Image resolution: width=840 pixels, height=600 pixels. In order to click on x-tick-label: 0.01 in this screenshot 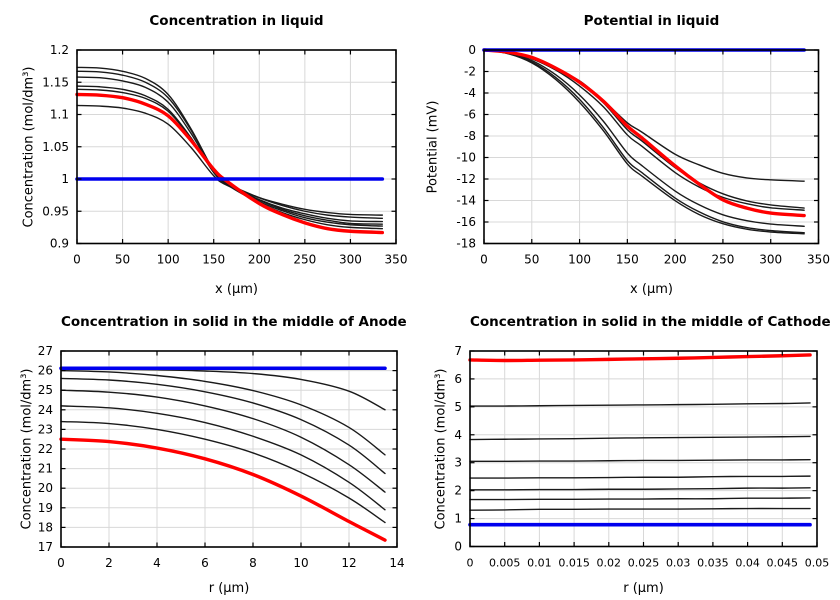, I will do `click(539, 563)`.